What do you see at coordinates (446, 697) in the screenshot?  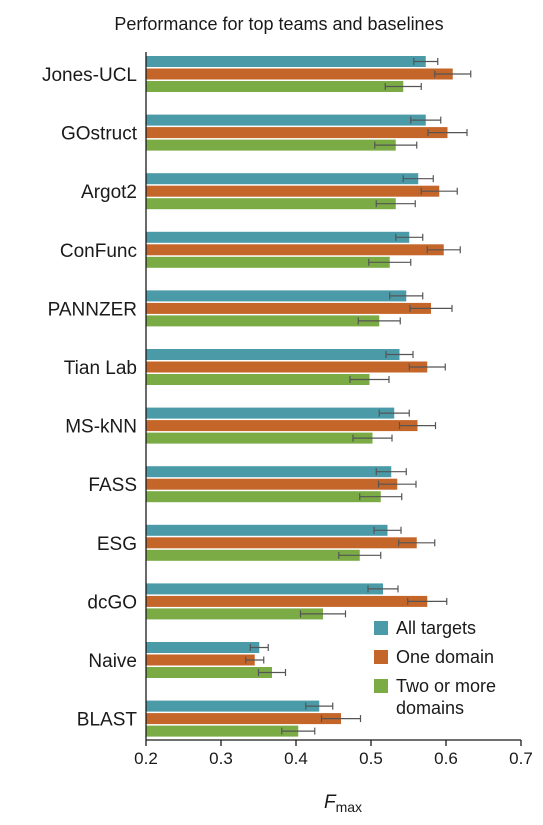 I see `legend-label: Two or more domains` at bounding box center [446, 697].